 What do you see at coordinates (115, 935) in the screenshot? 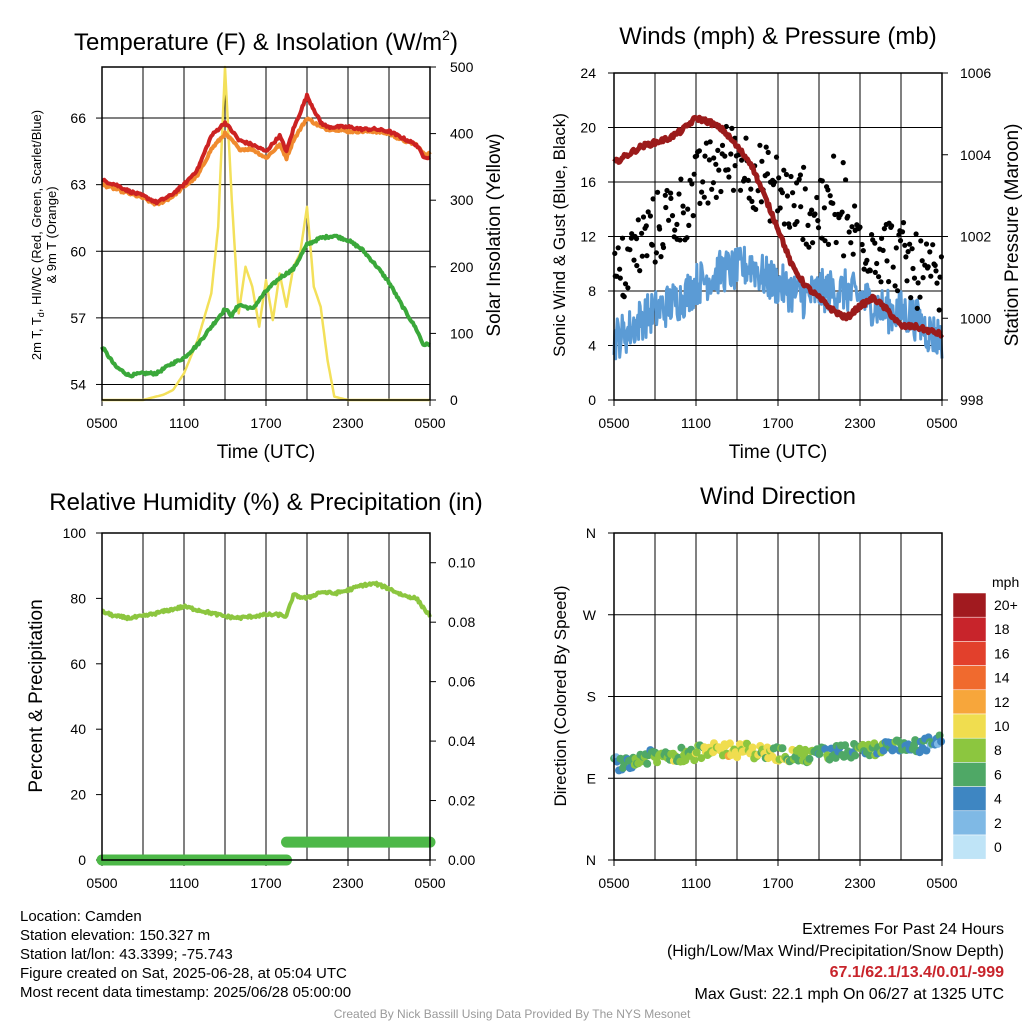
I see `station-elevation: Station elevation: 150.327 m` at bounding box center [115, 935].